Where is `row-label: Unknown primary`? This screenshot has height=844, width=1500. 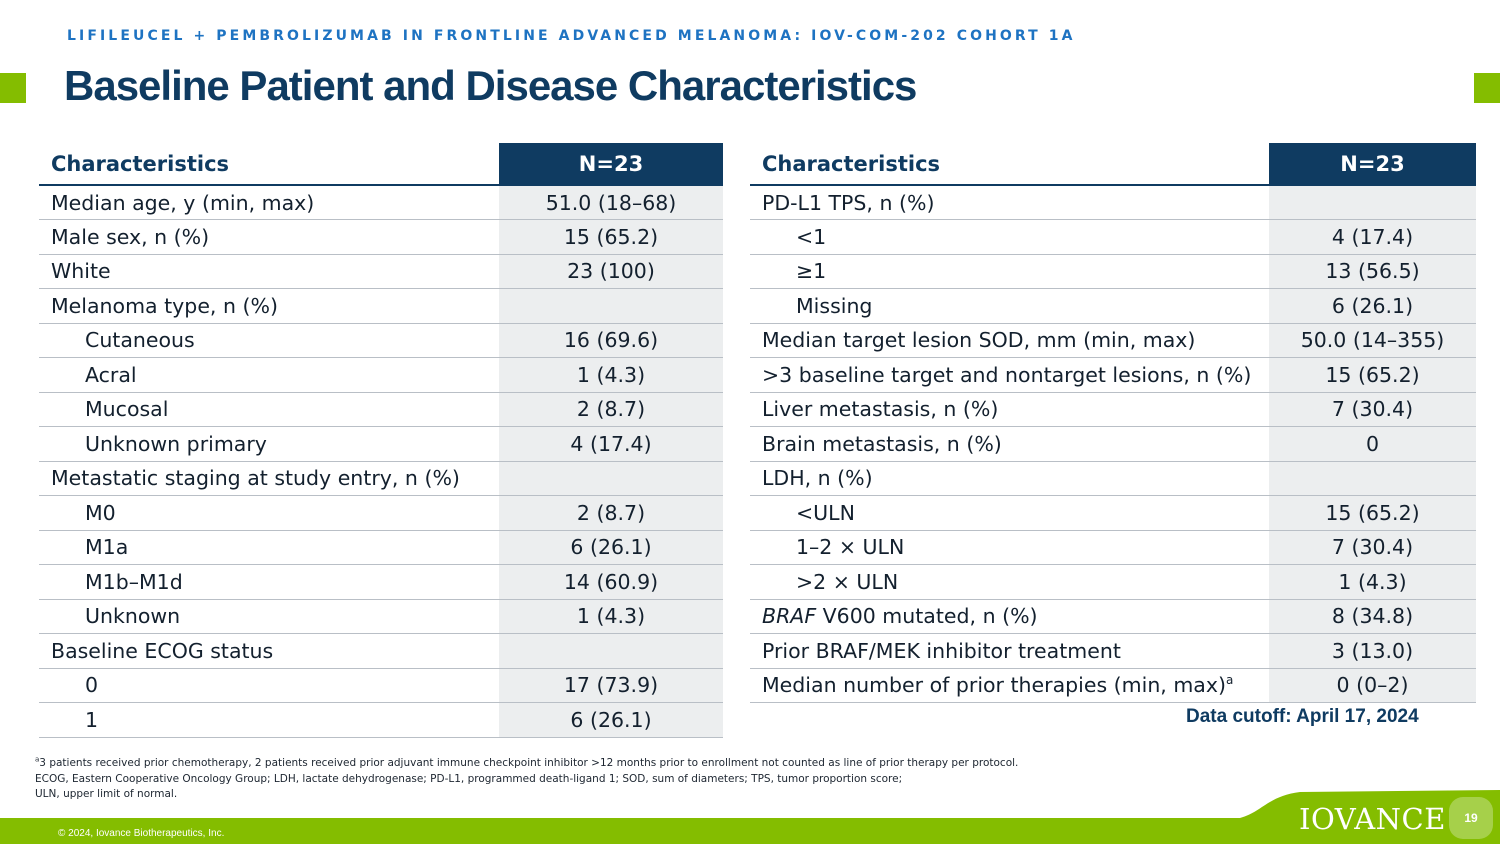
row-label: Unknown primary is located at coordinates (269, 444).